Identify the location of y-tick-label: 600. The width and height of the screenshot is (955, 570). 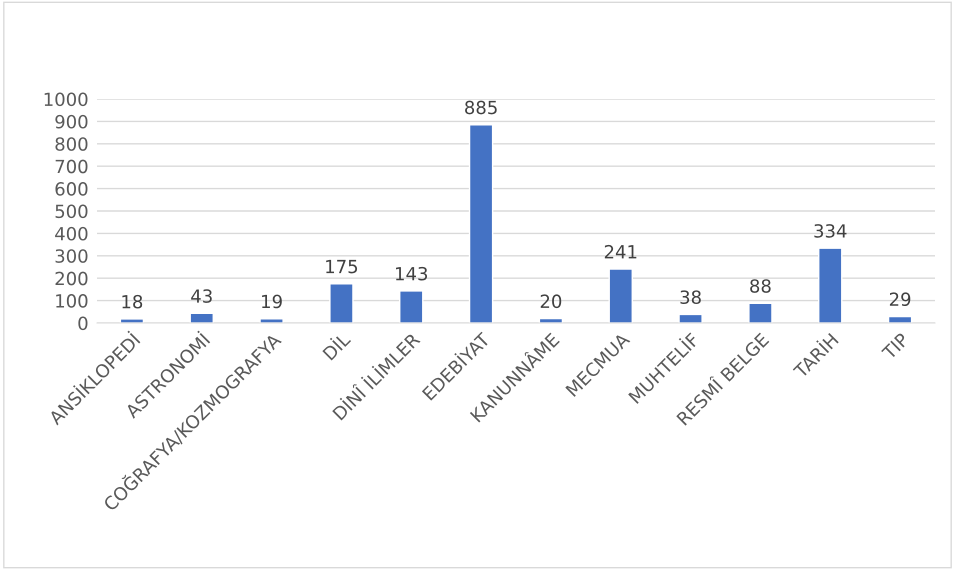
(71, 189).